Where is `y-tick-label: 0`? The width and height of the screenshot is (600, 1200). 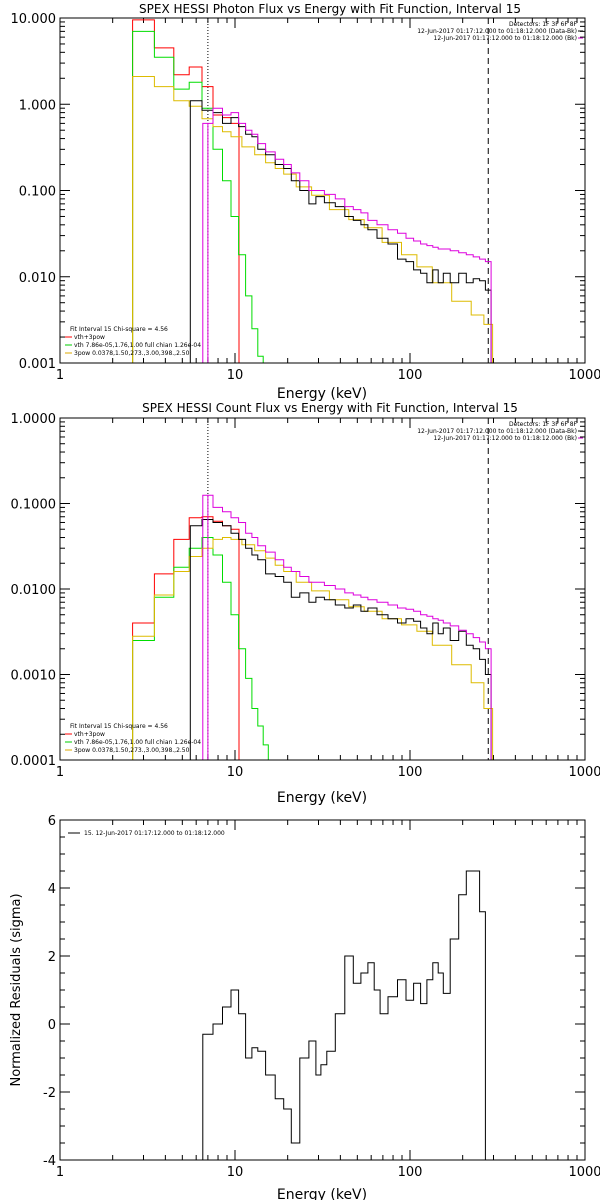
y-tick-label: 0 is located at coordinates (52, 1025).